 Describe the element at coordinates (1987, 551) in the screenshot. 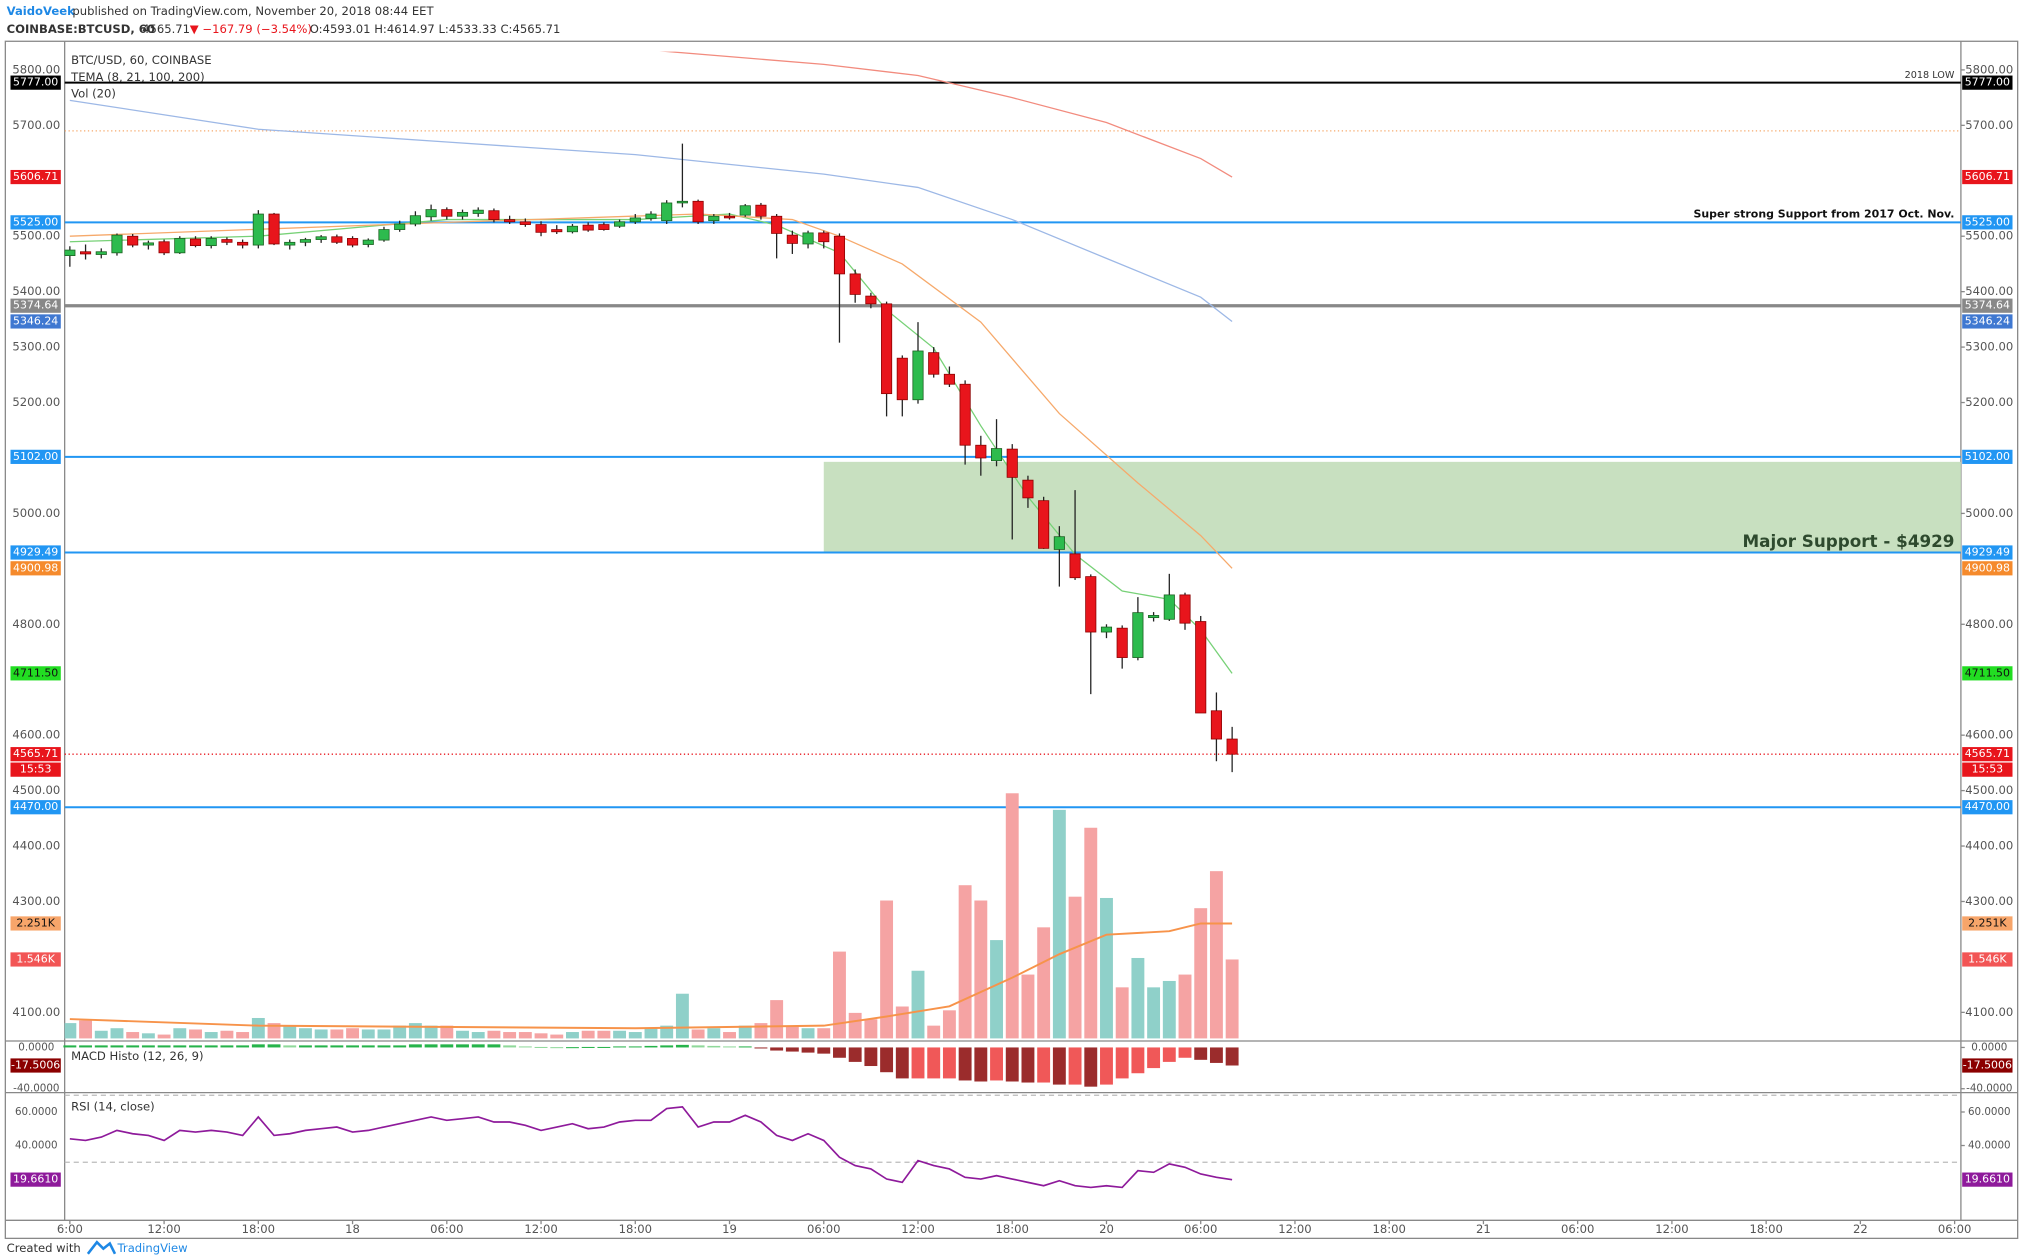

I see `price-tag-label: 4929.49` at that location.